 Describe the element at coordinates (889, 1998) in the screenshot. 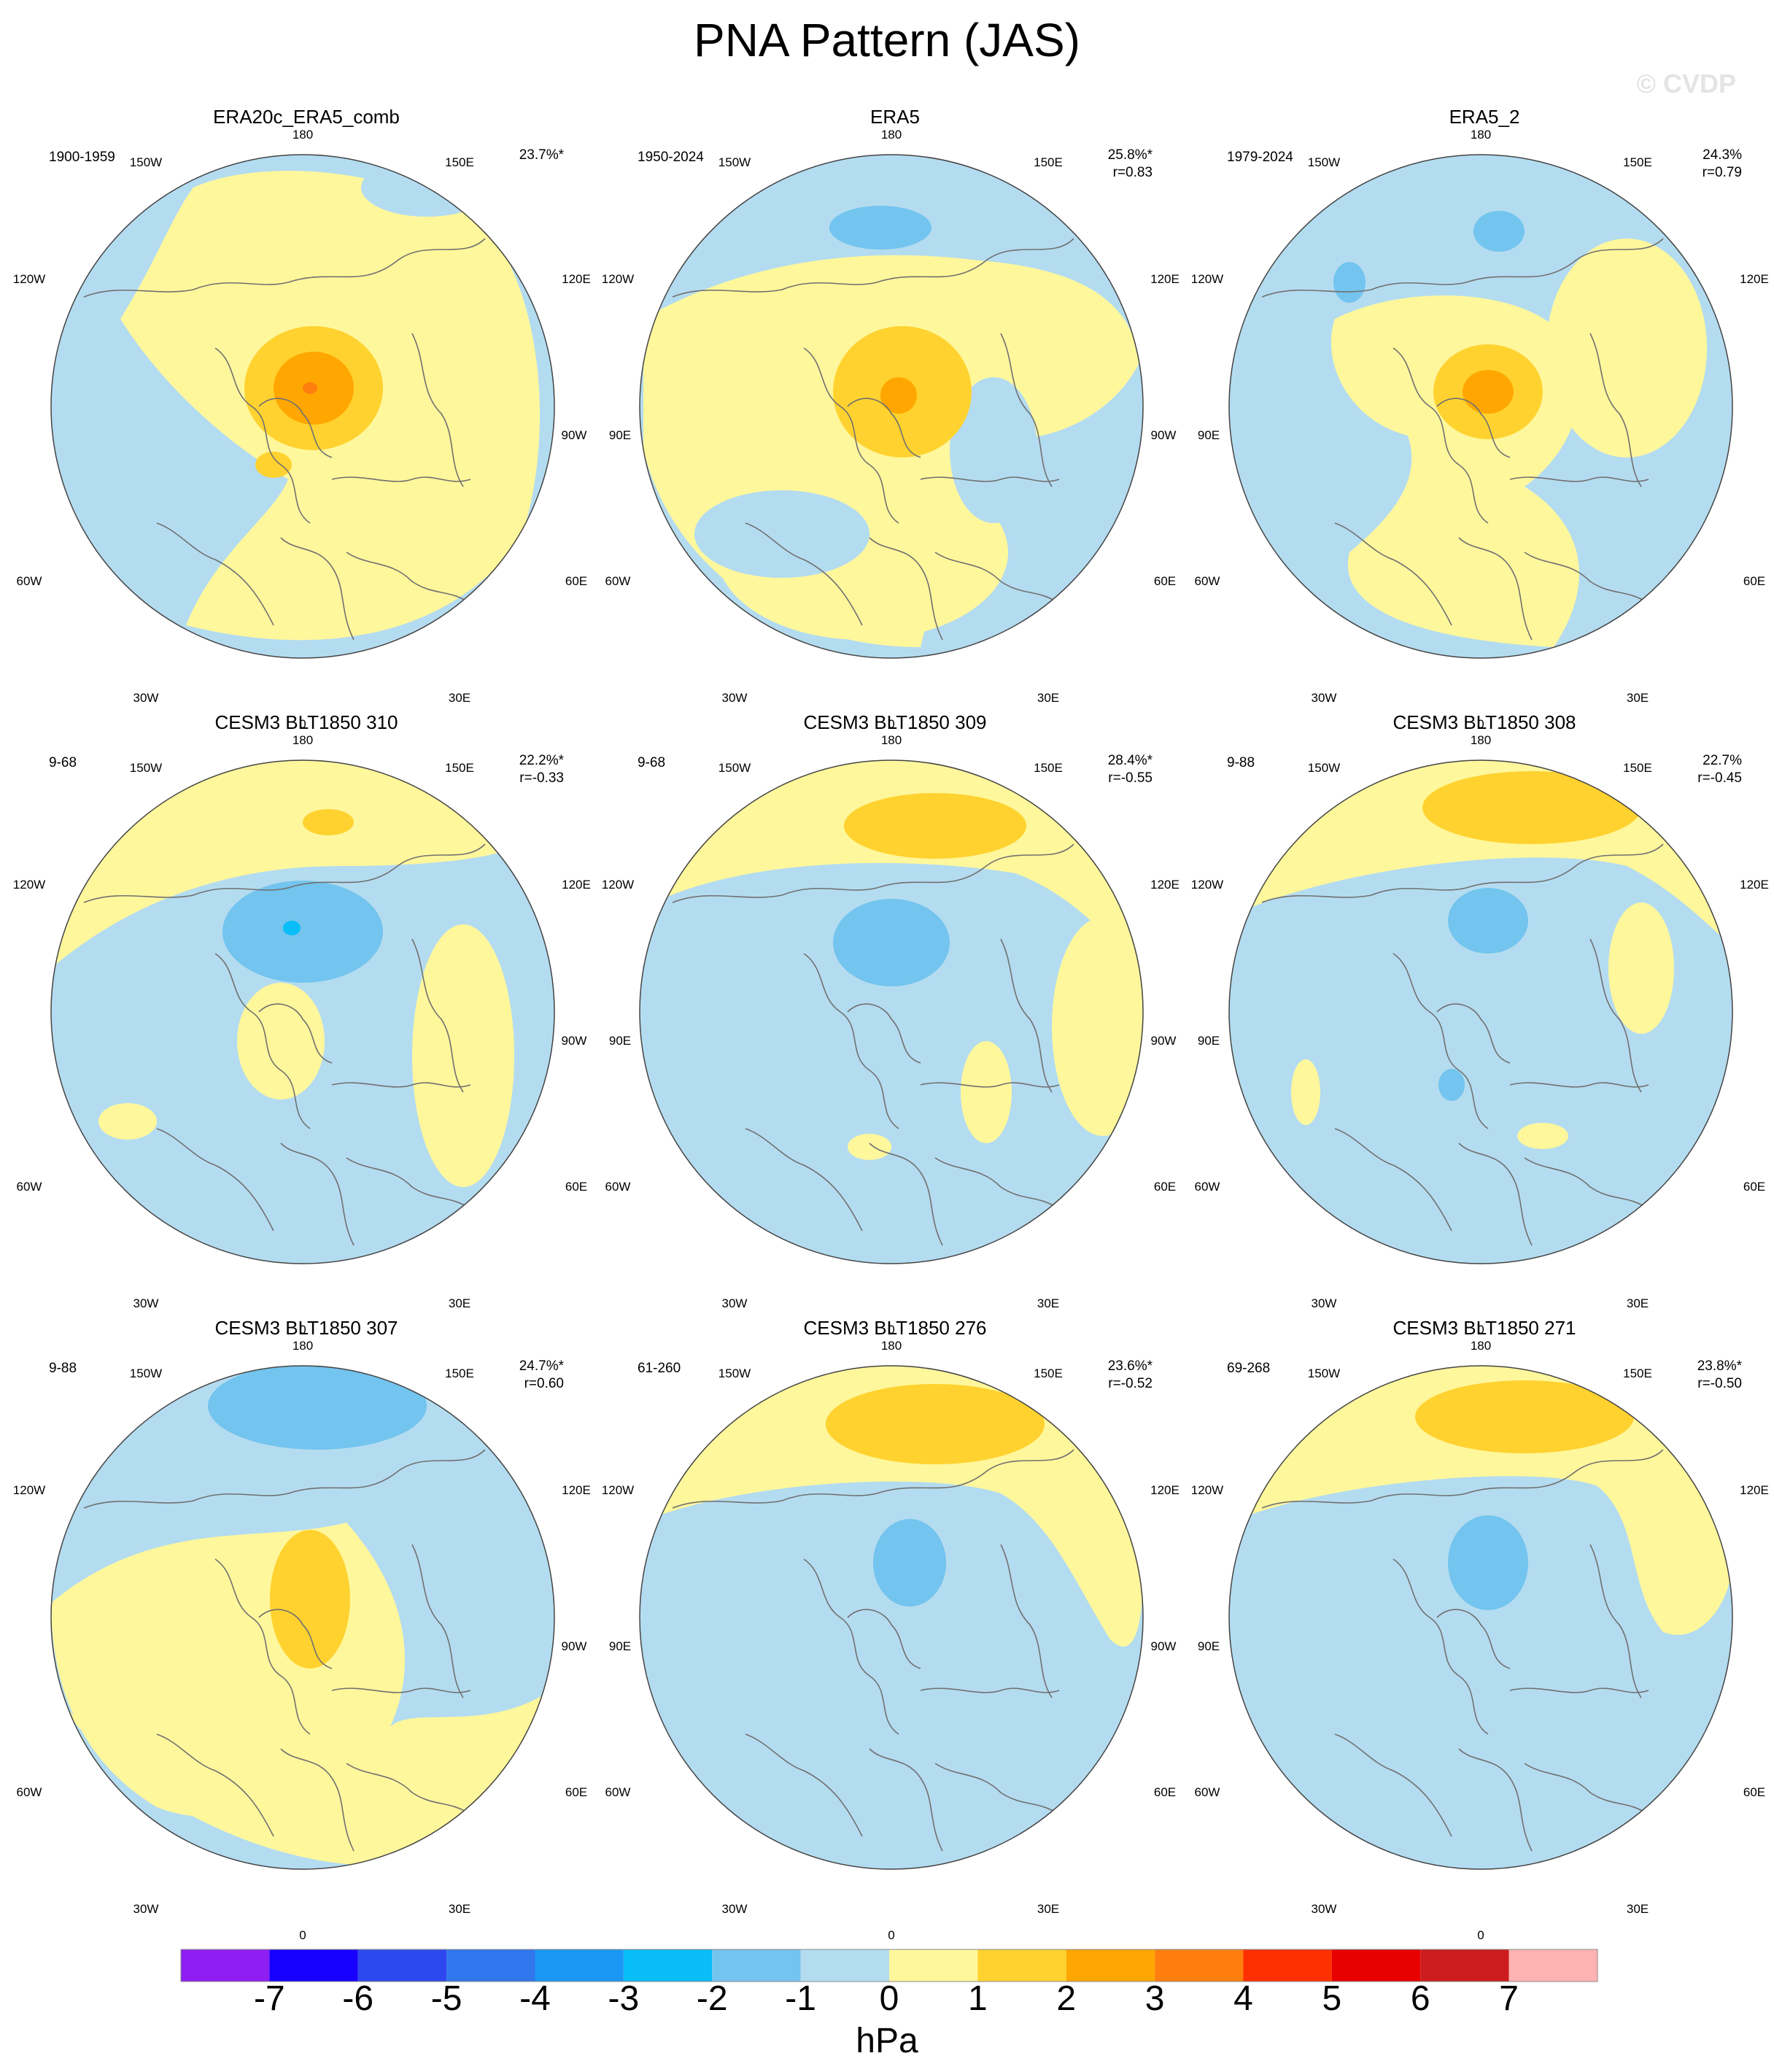

I see `colorbar-tick-label: 0` at that location.